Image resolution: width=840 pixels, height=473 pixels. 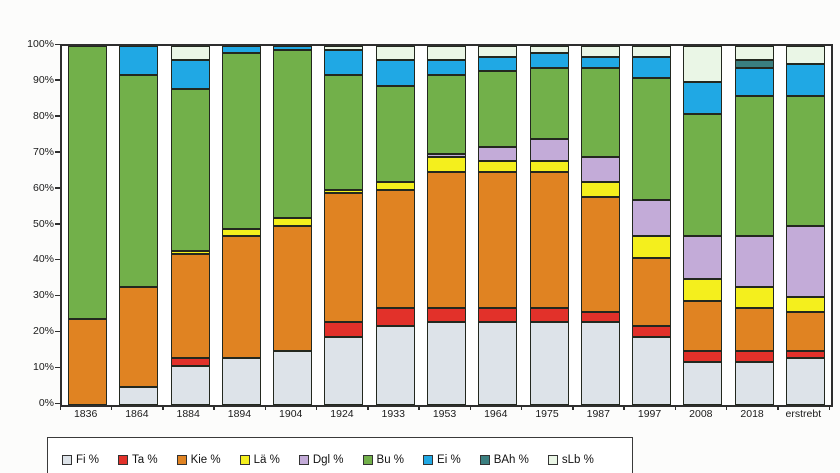 I want to click on bar-segment-lä-1953, so click(x=446, y=164).